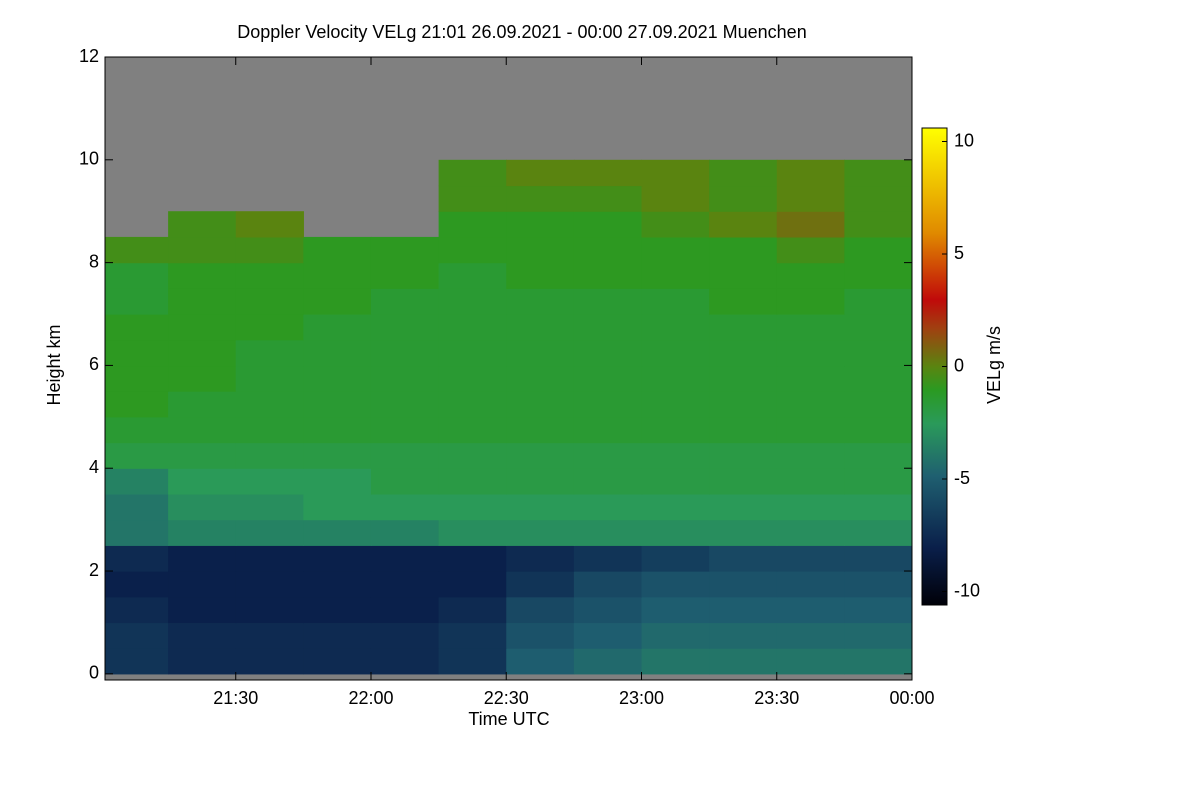 The width and height of the screenshot is (1200, 800). Describe the element at coordinates (54, 364) in the screenshot. I see `y-axis-label: Height km` at that location.